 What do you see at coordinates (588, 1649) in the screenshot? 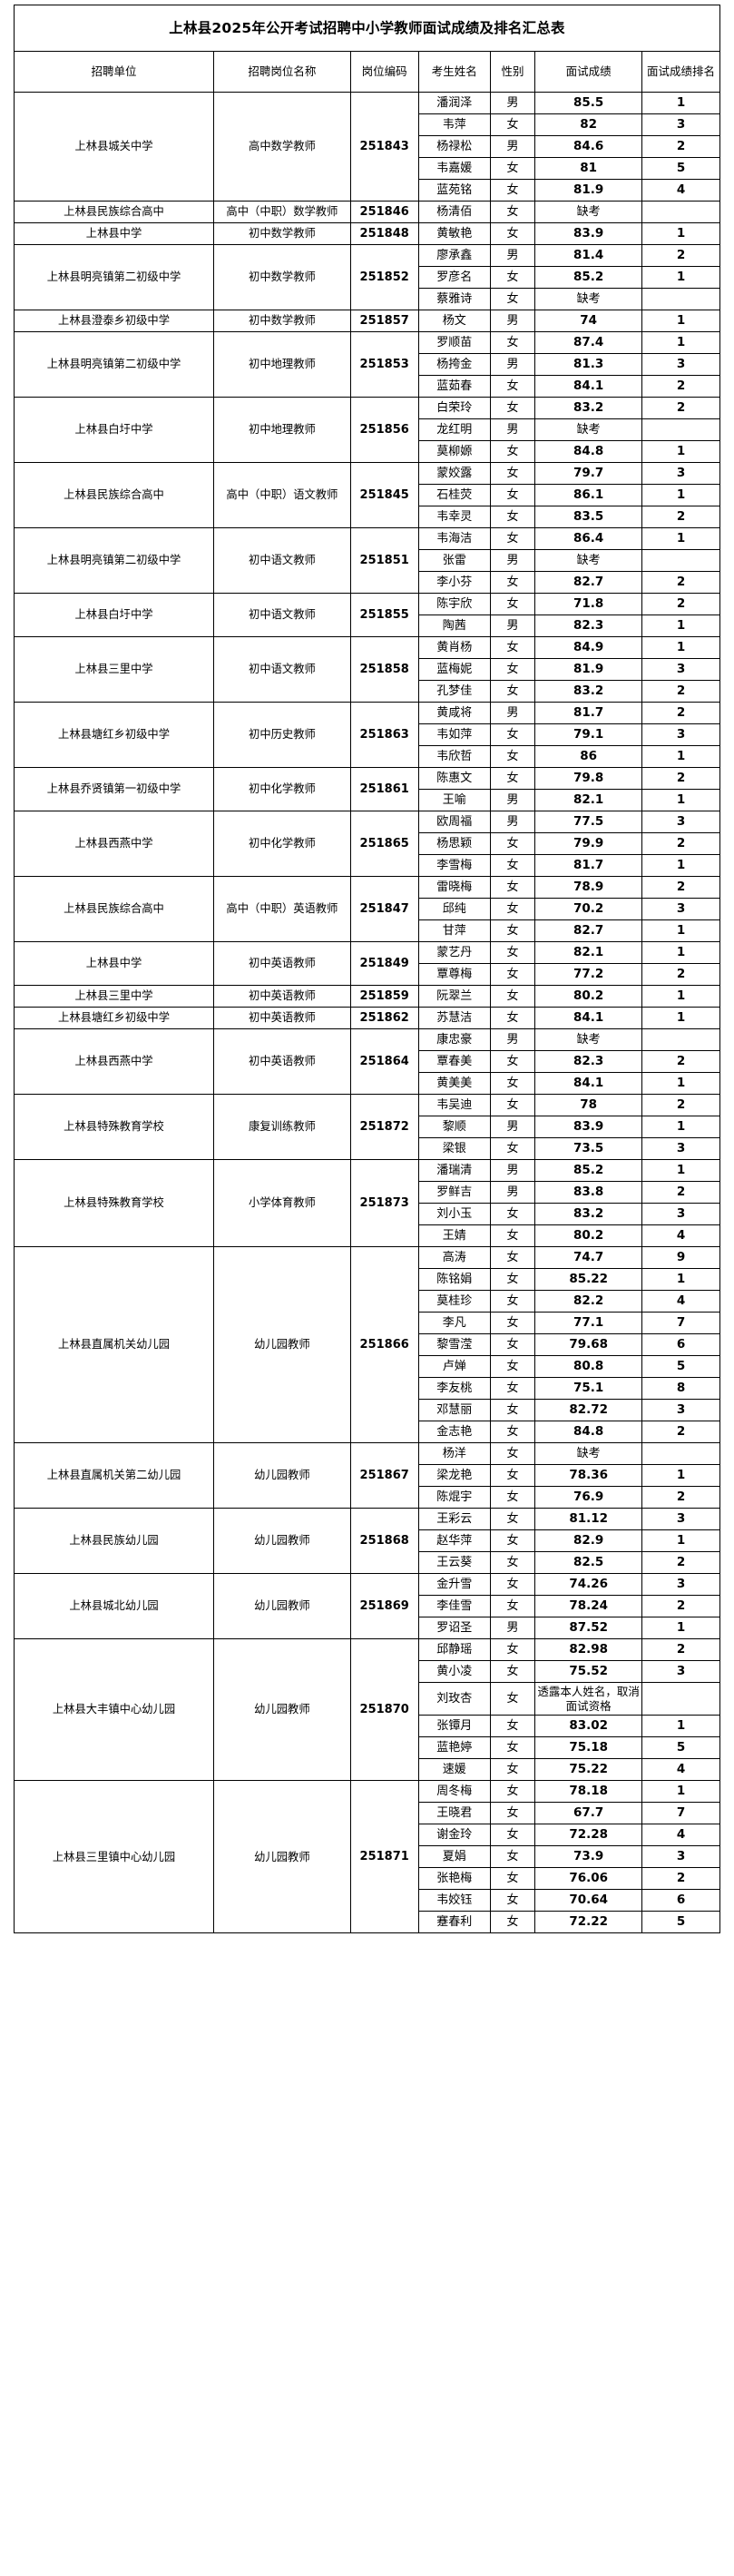
I see `cell-interview-score: 82.98` at bounding box center [588, 1649].